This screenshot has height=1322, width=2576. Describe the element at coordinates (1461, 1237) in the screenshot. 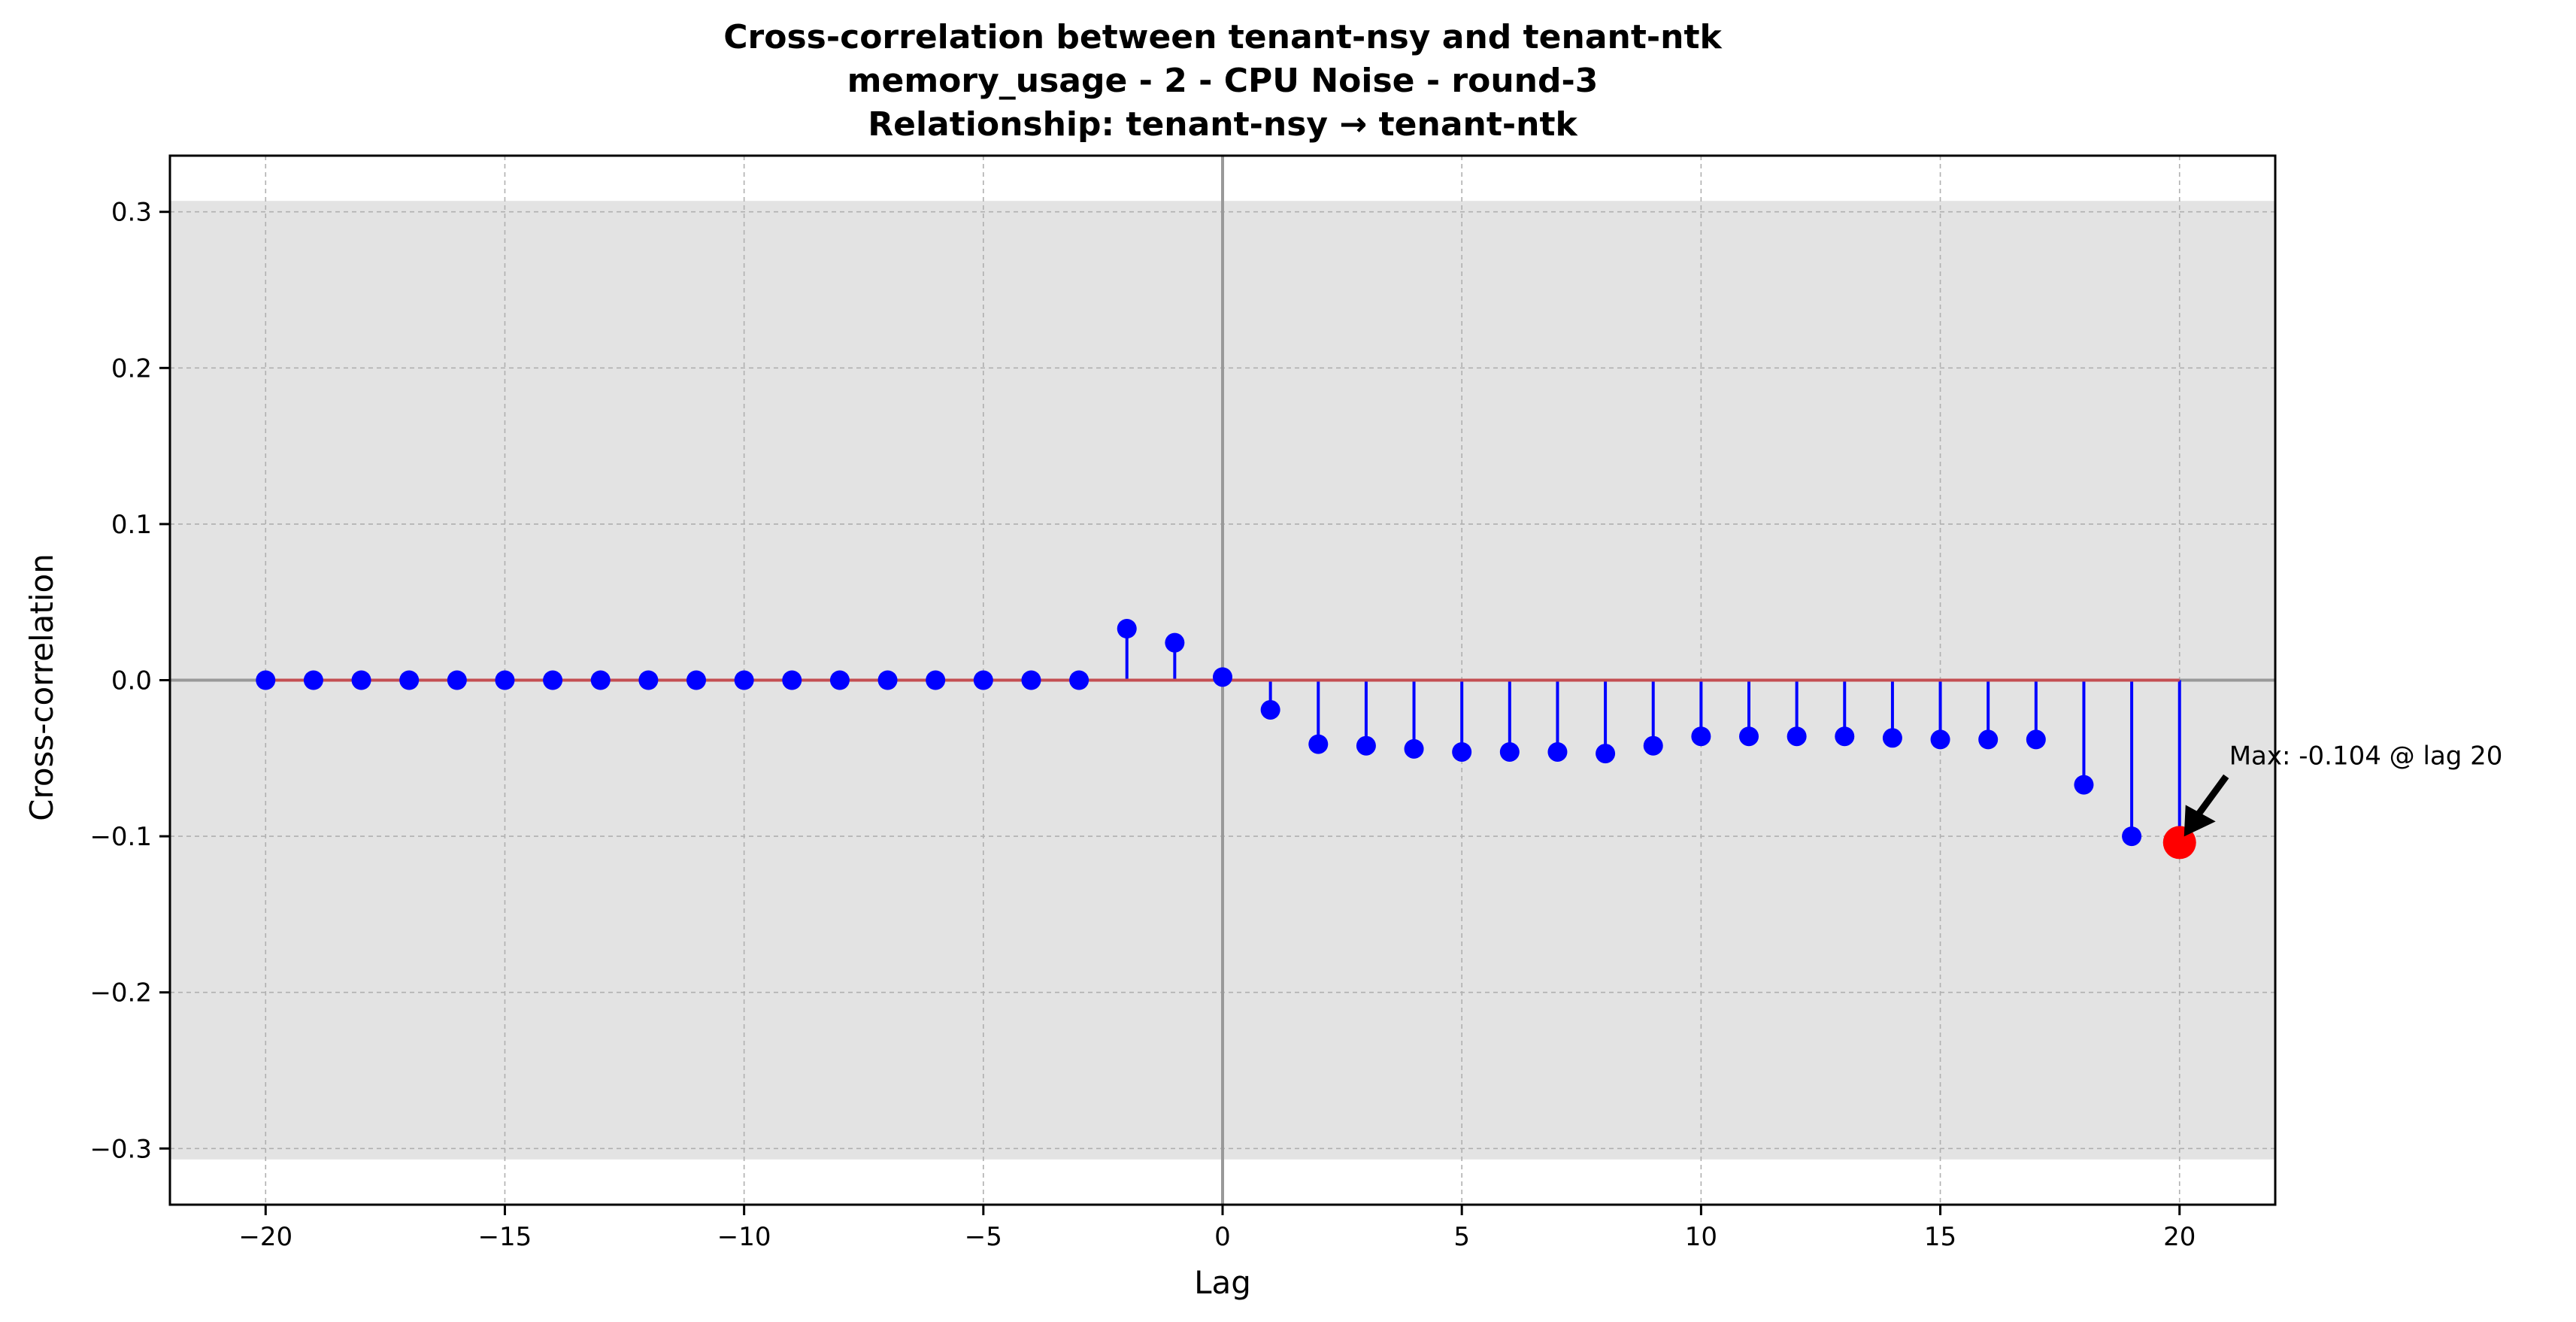

I see `x-tick-label: 5` at that location.